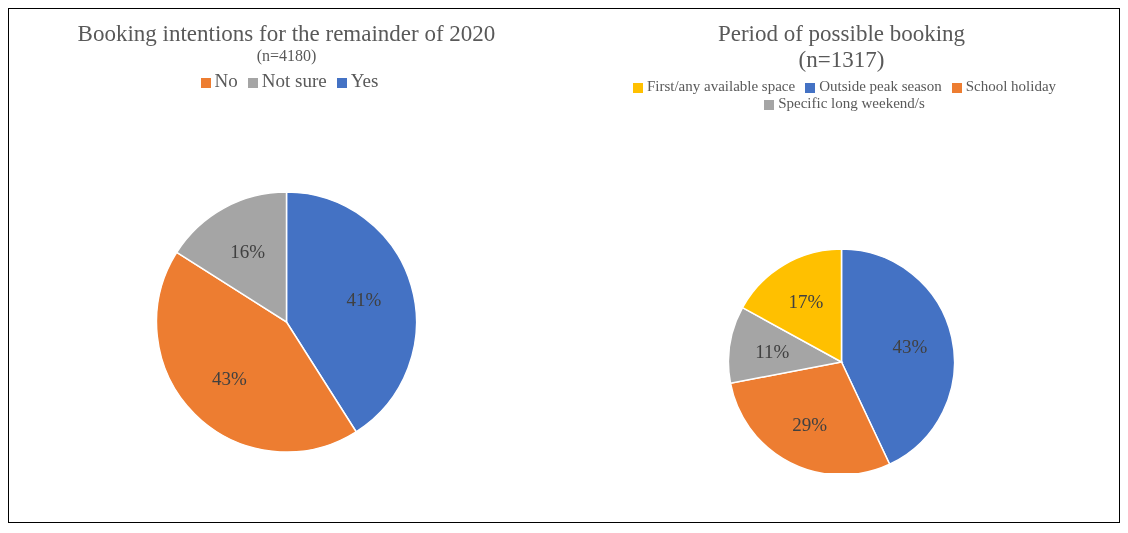 The width and height of the screenshot is (1128, 533). I want to click on data-label: 16%, so click(248, 251).